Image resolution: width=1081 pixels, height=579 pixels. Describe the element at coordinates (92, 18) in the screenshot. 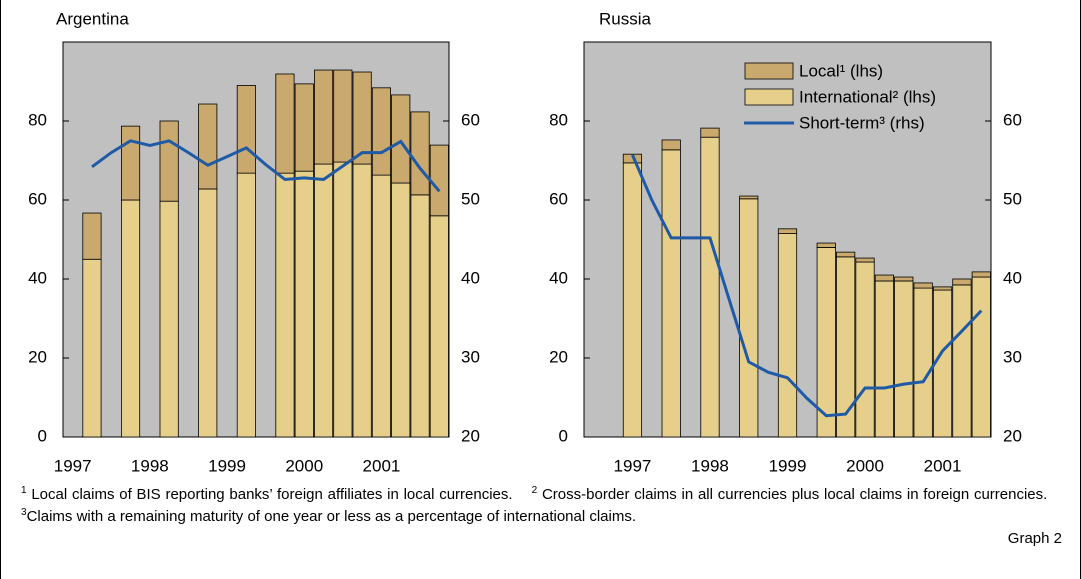

I see `chart-title: Argentina` at that location.